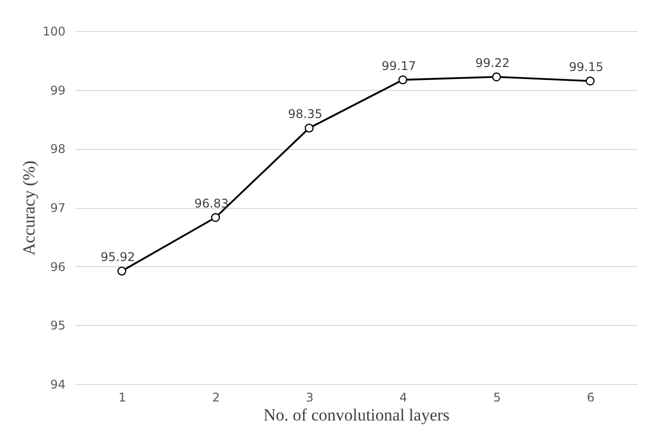  I want to click on x-tick-label: 4, so click(404, 397).